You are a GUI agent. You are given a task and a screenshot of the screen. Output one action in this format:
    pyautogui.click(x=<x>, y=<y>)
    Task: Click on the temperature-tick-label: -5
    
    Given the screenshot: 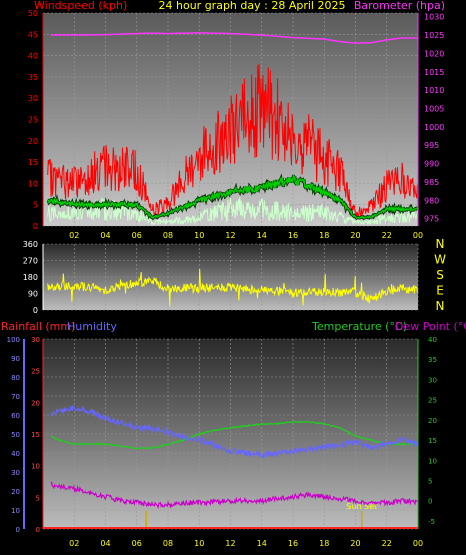 What is the action you would take?
    pyautogui.click(x=431, y=522)
    